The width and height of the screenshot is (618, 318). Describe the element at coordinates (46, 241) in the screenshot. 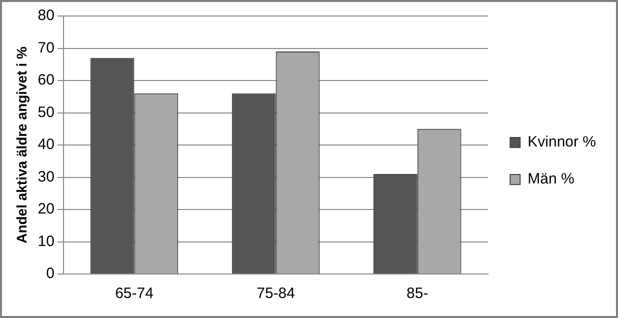

I see `y-tick-label: 10` at that location.